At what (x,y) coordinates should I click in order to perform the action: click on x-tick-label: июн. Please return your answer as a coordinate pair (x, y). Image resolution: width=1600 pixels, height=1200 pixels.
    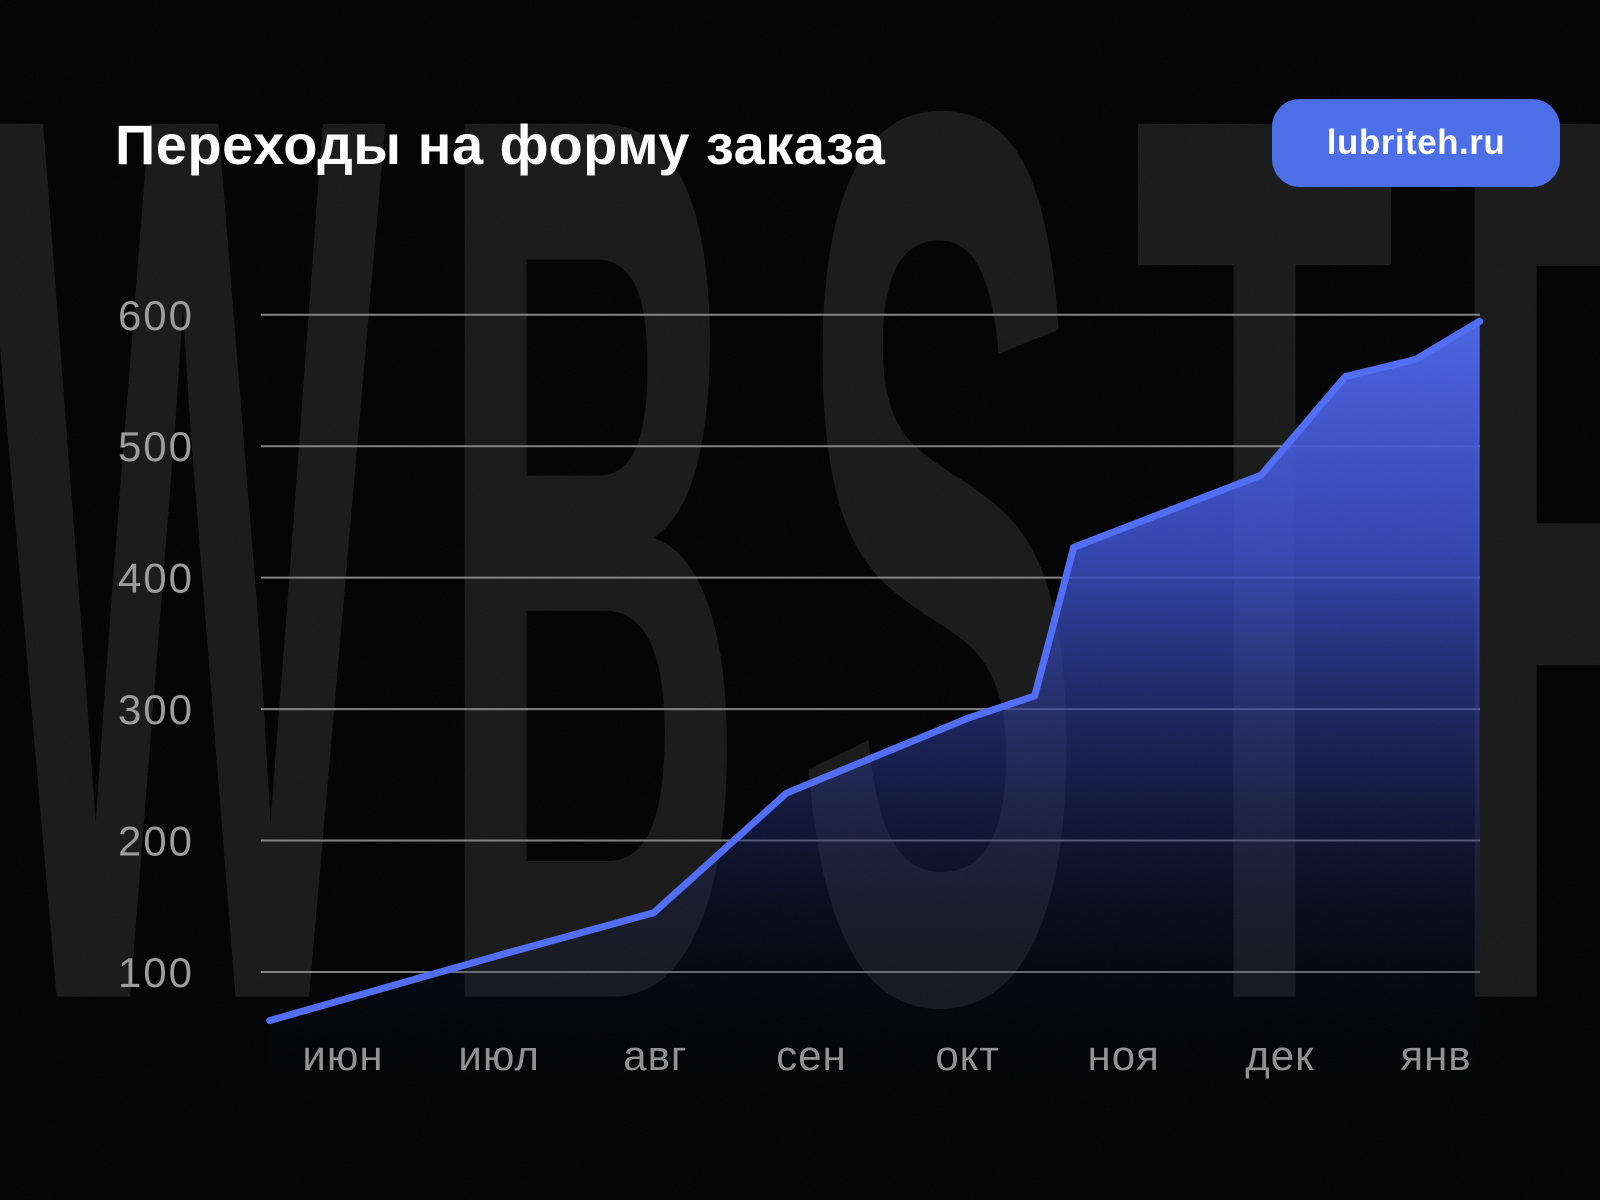
    Looking at the image, I should click on (342, 1055).